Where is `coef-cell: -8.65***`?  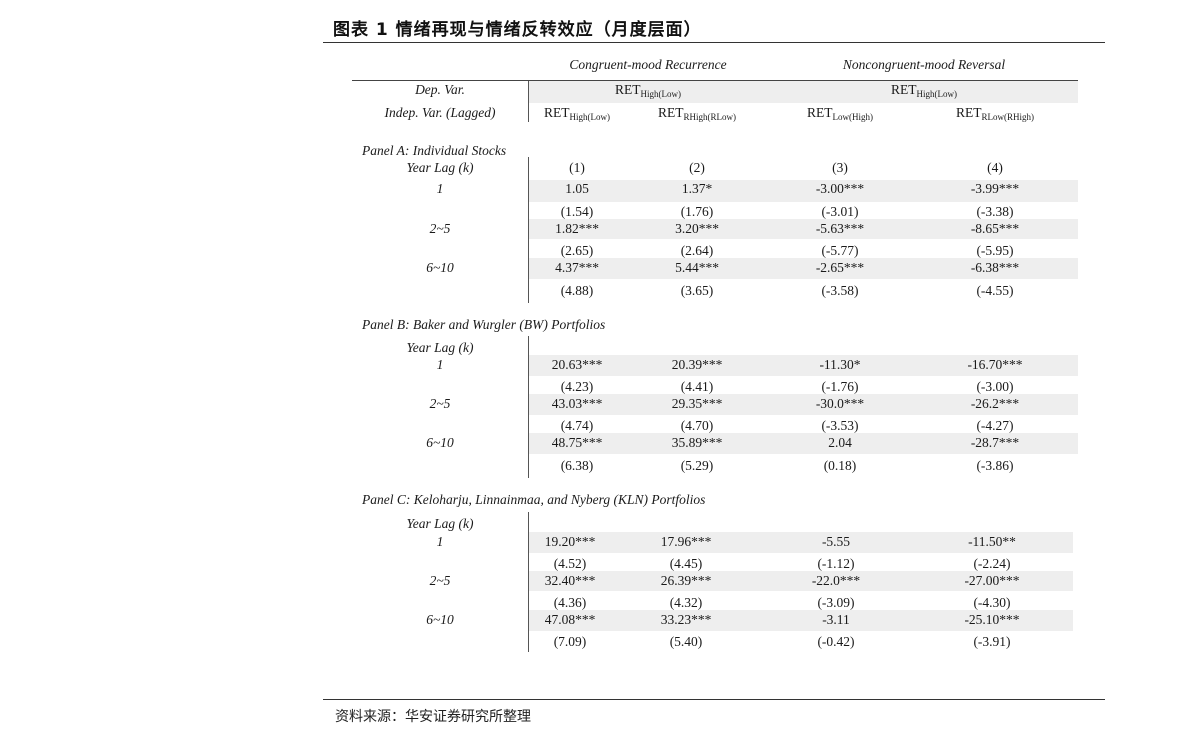 coef-cell: -8.65*** is located at coordinates (995, 228).